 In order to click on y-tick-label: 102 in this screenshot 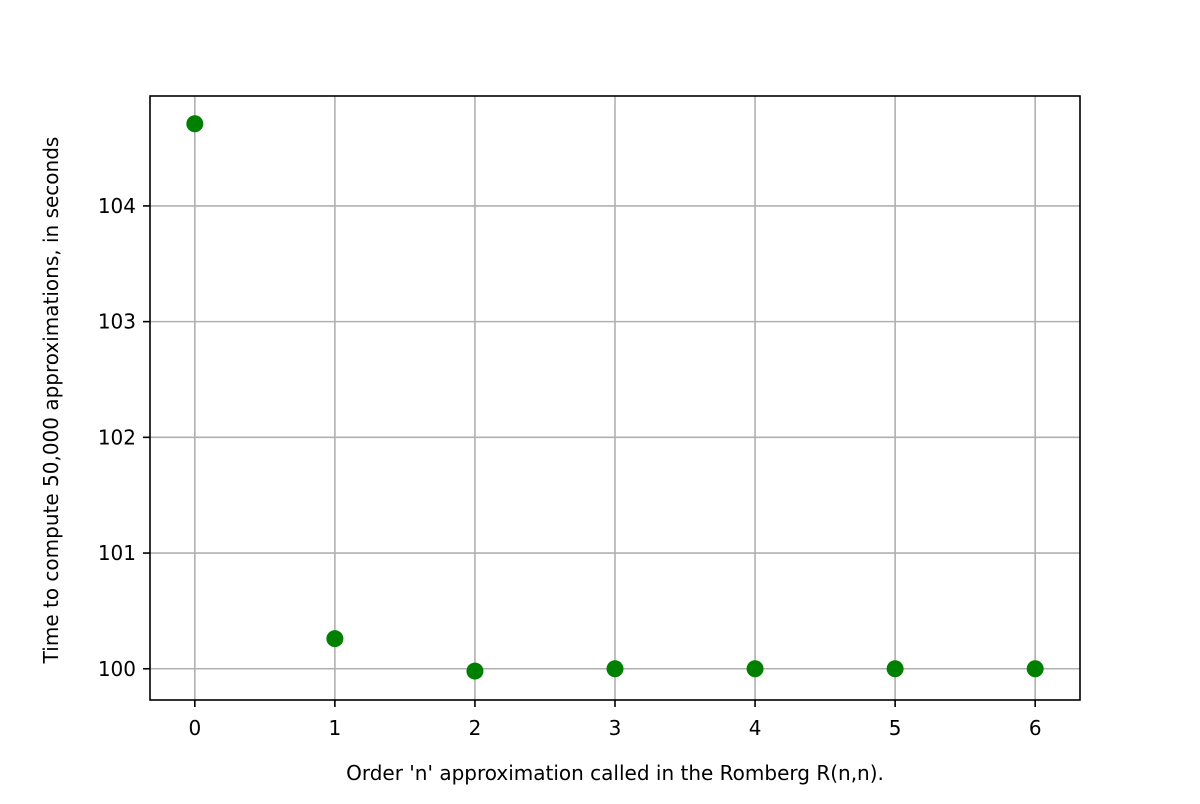, I will do `click(117, 437)`.